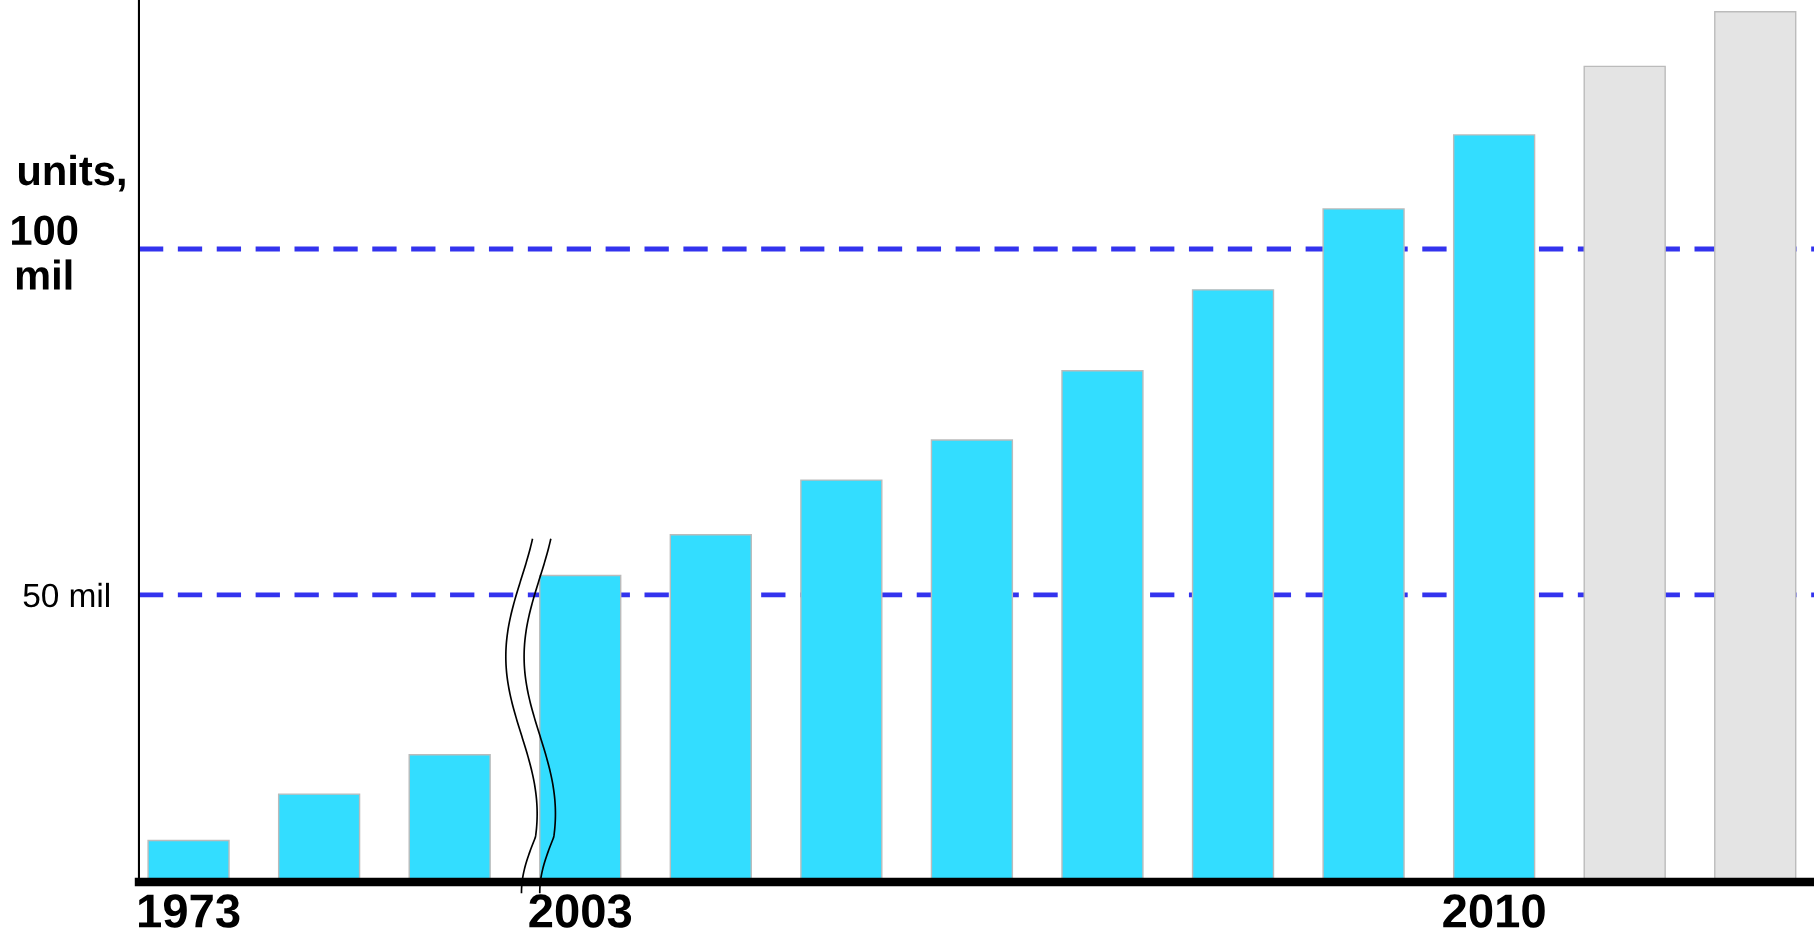  I want to click on x-tick-label: 2010, so click(1494, 911).